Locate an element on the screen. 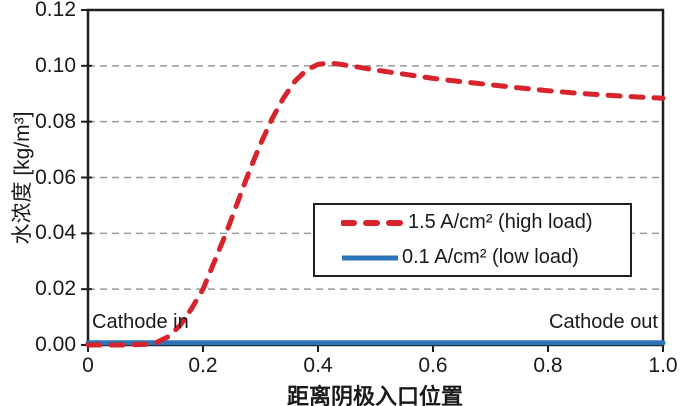 This screenshot has height=406, width=684. y-tick-label: 0.10 is located at coordinates (55, 65).